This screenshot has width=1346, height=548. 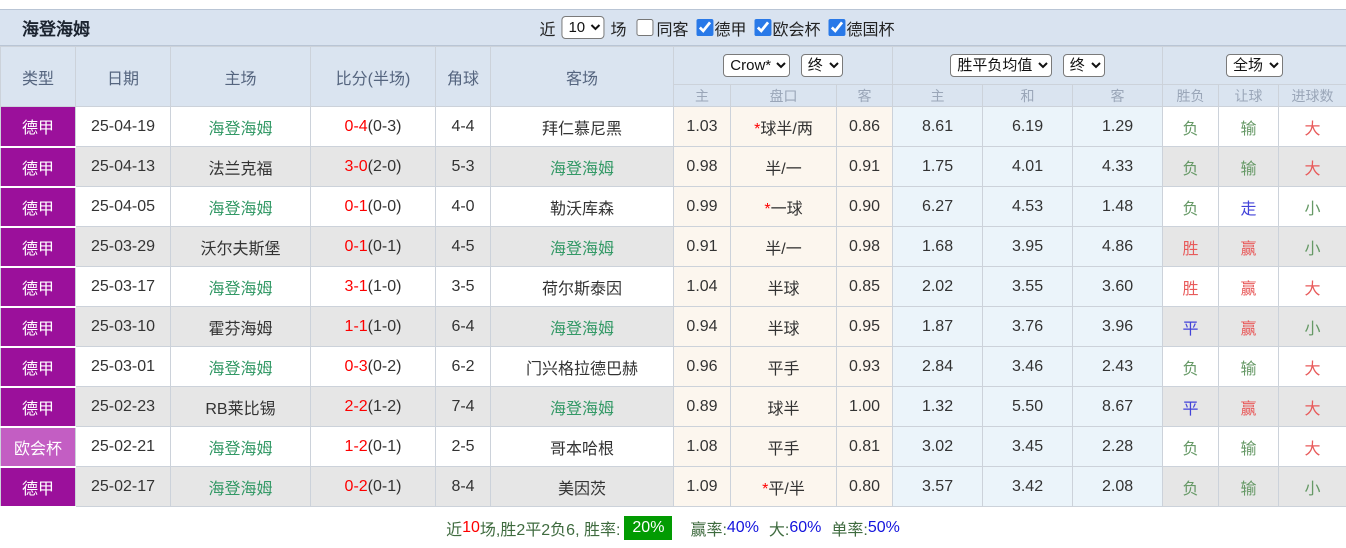 I want to click on home-team-cell-text: 法兰克福, so click(x=240, y=169).